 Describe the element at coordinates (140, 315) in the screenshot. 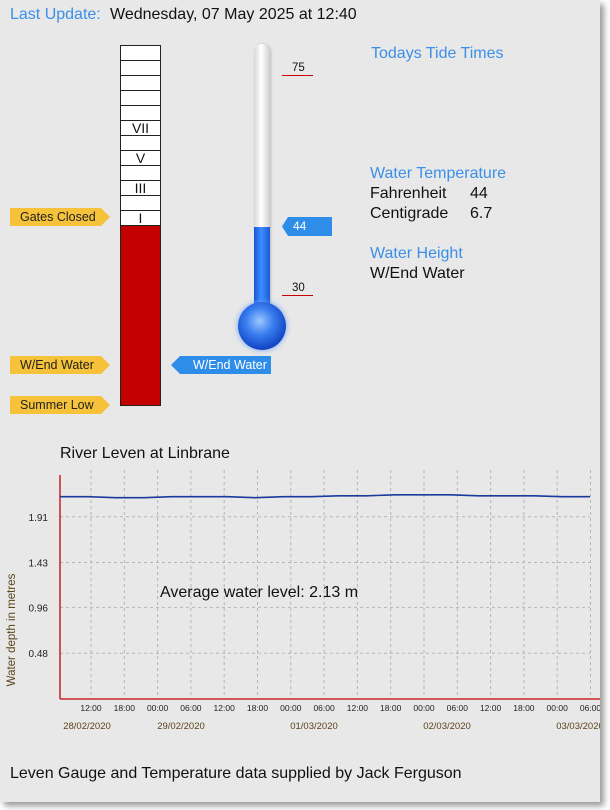

I see `gauge-water-fill` at that location.